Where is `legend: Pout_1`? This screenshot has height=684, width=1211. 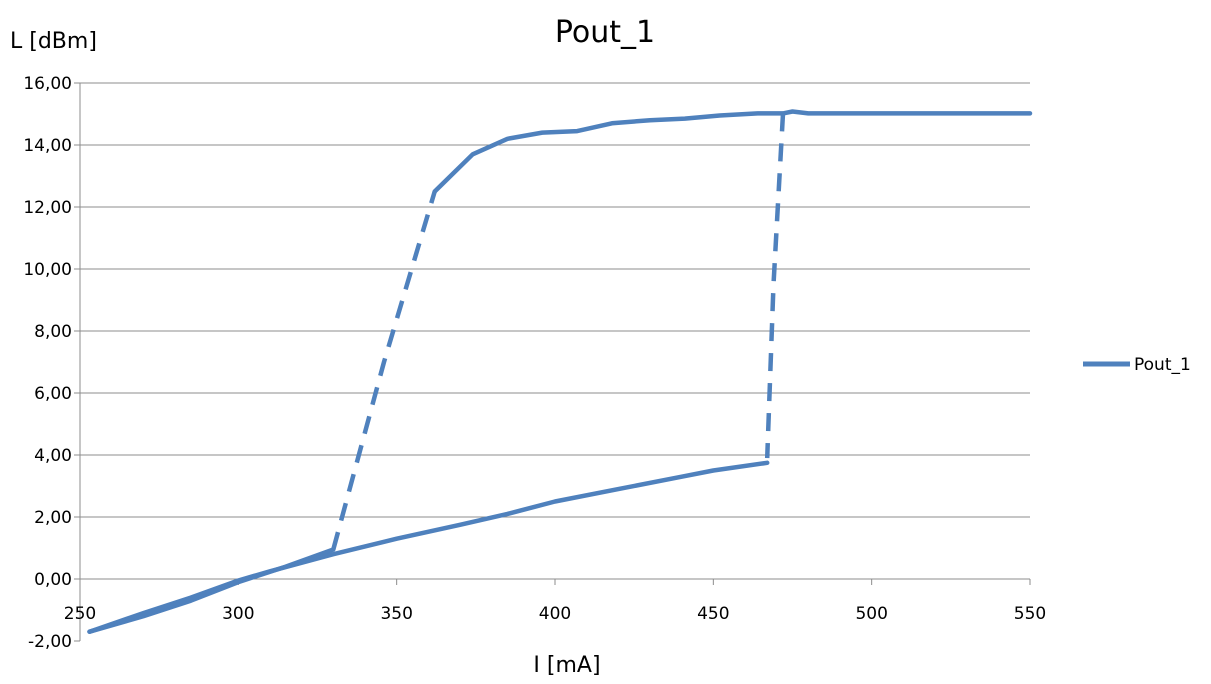
legend: Pout_1 is located at coordinates (1137, 365).